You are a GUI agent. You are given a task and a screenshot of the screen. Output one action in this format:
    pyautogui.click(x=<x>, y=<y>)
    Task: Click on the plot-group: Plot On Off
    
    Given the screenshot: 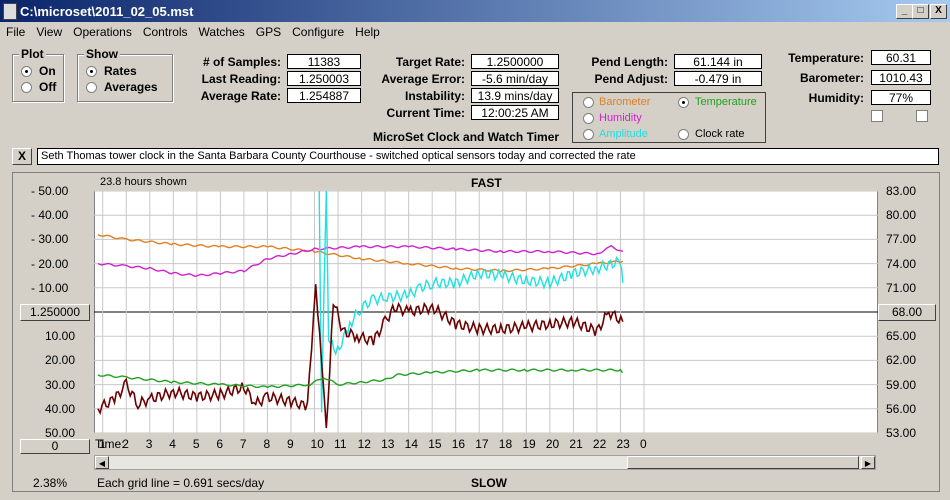 What is the action you would take?
    pyautogui.click(x=38, y=74)
    